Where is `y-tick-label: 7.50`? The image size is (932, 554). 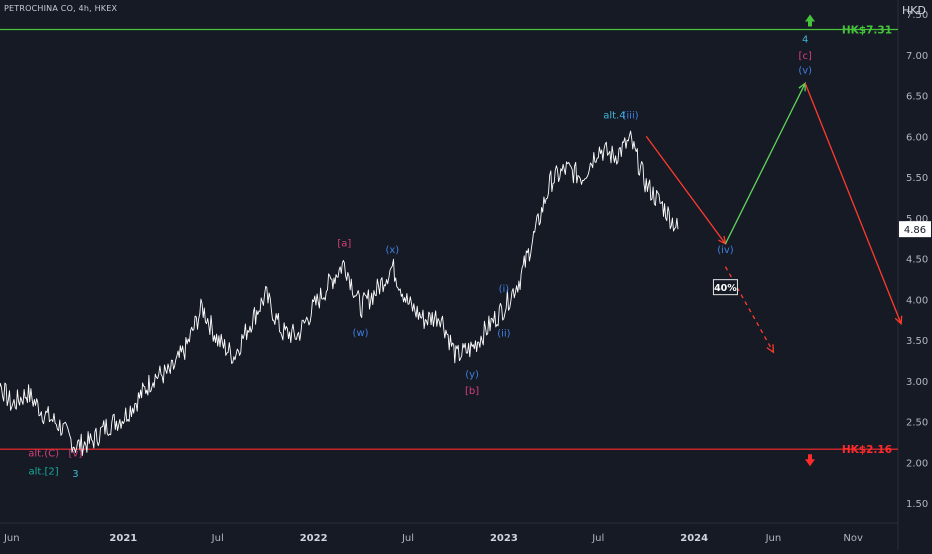
y-tick-label: 7.50 is located at coordinates (917, 15).